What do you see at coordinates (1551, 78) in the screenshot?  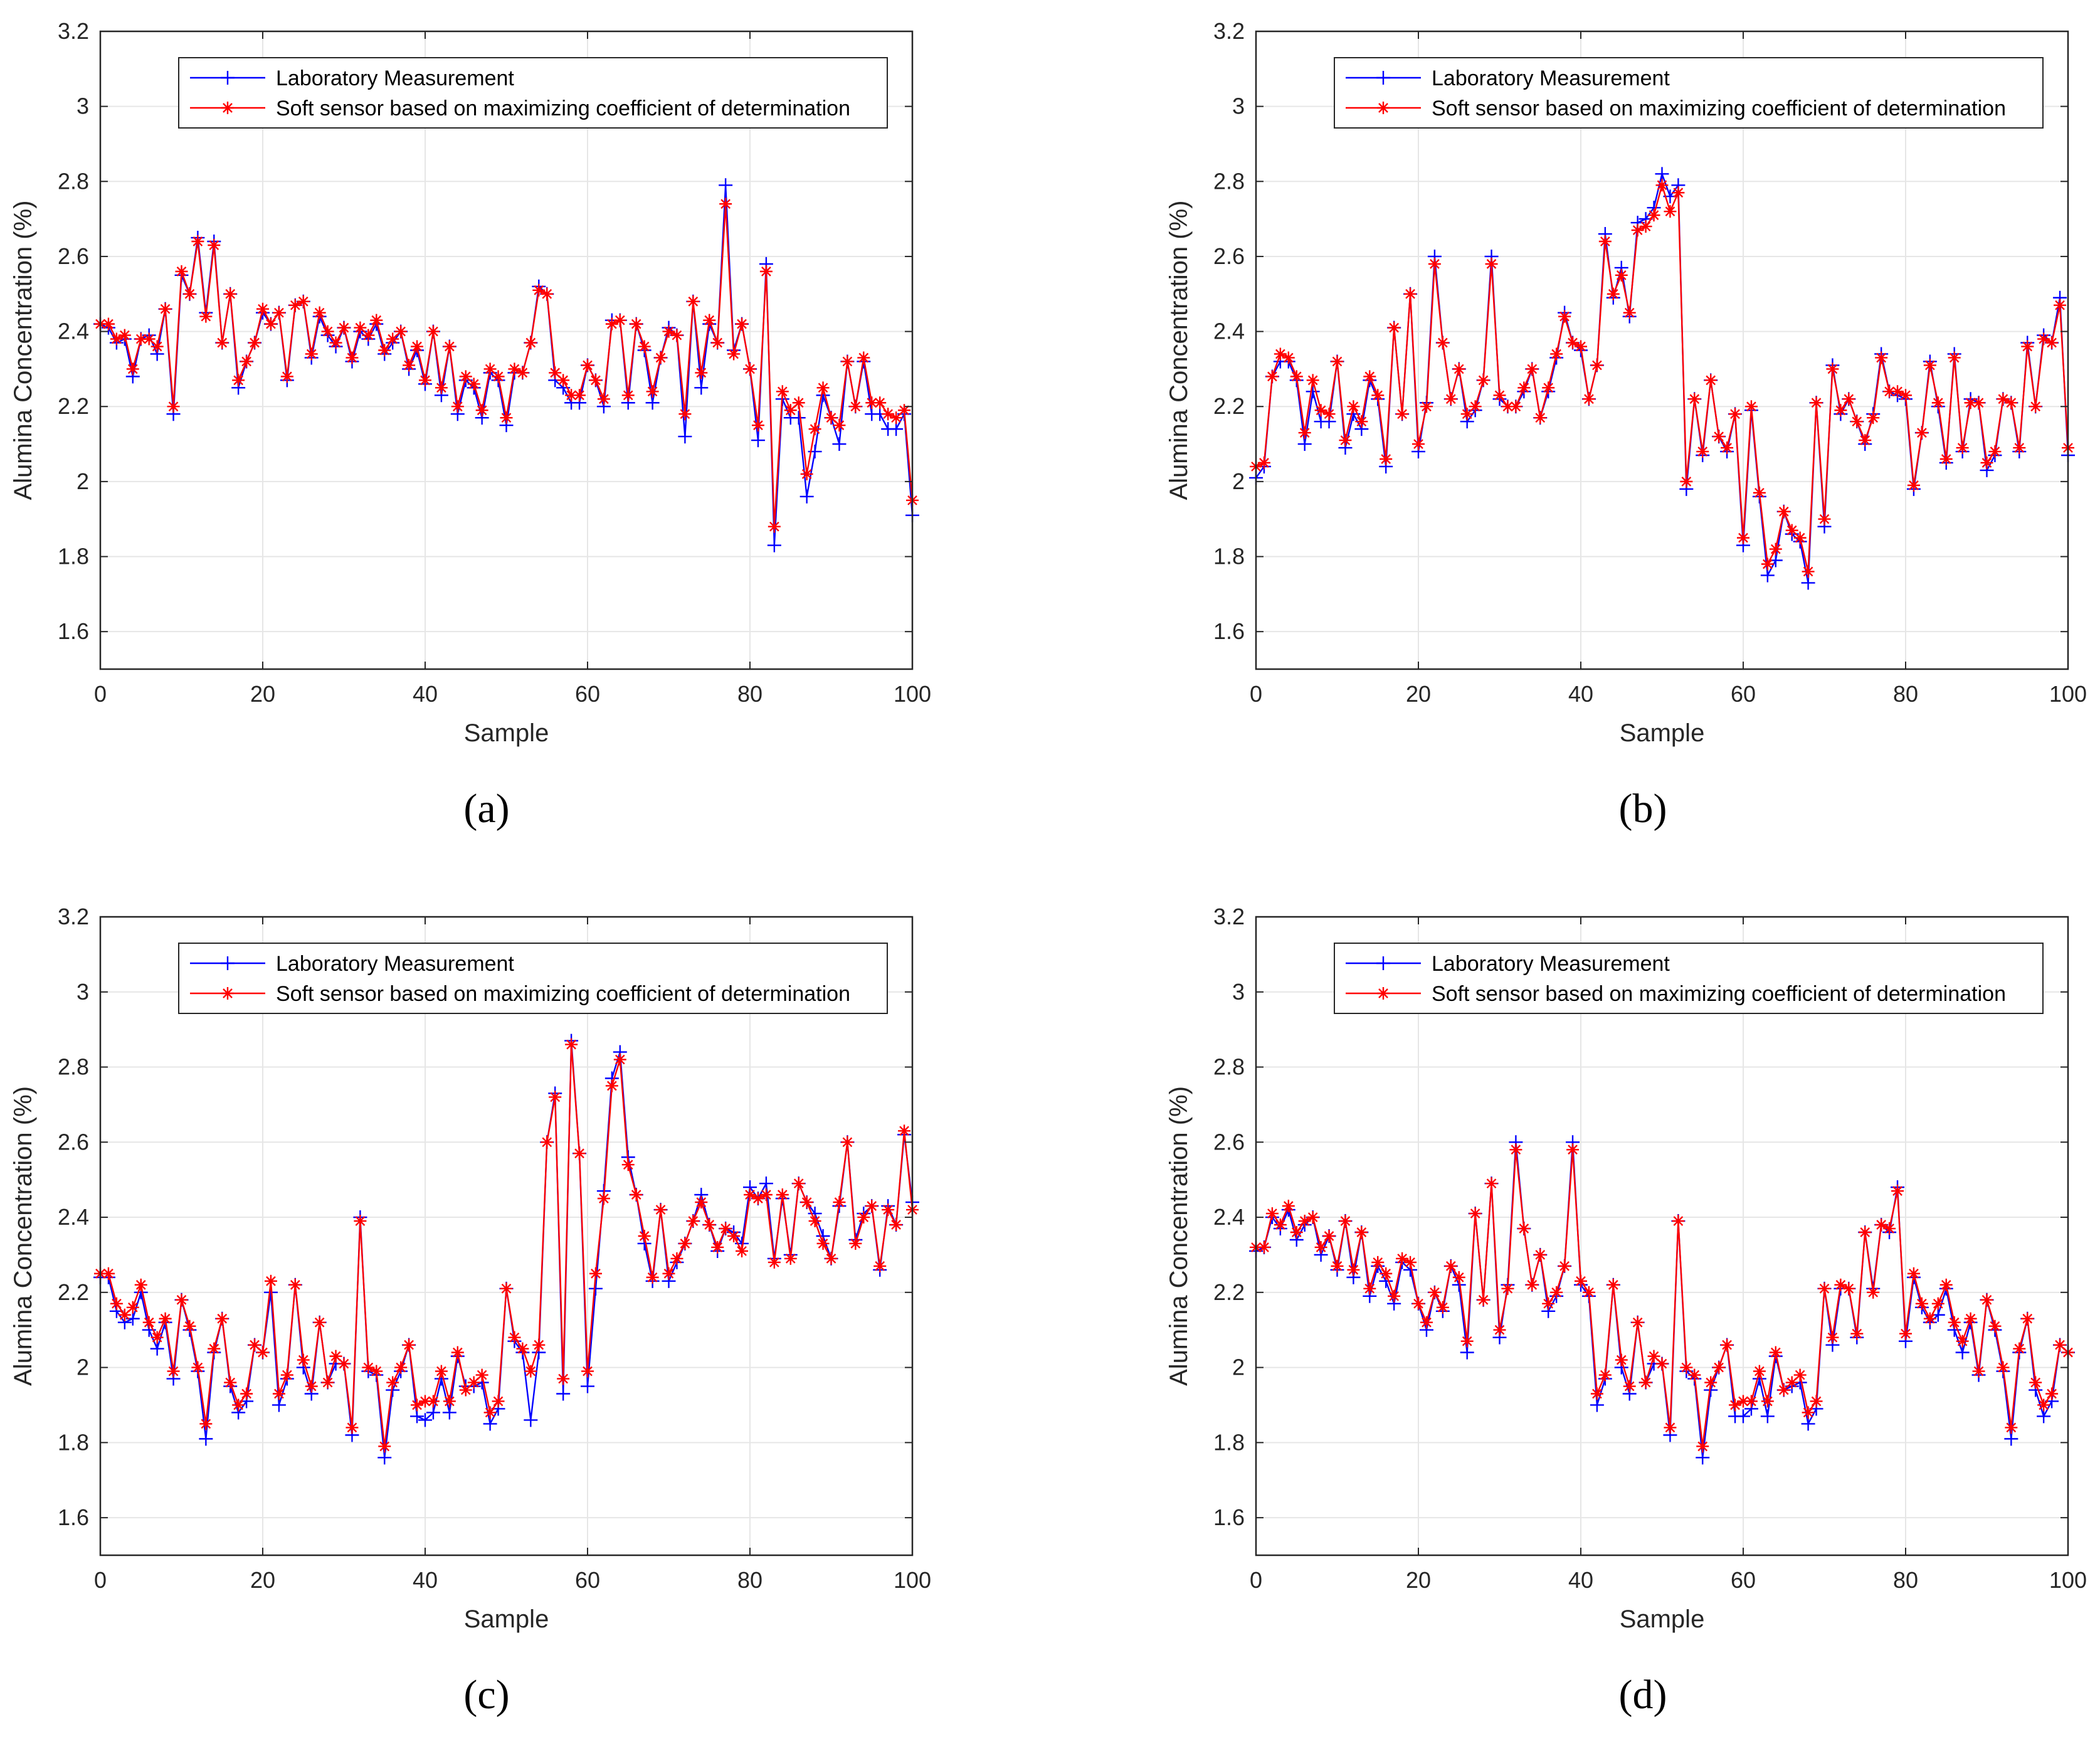 I see `legend-label: Laboratory Measurement` at bounding box center [1551, 78].